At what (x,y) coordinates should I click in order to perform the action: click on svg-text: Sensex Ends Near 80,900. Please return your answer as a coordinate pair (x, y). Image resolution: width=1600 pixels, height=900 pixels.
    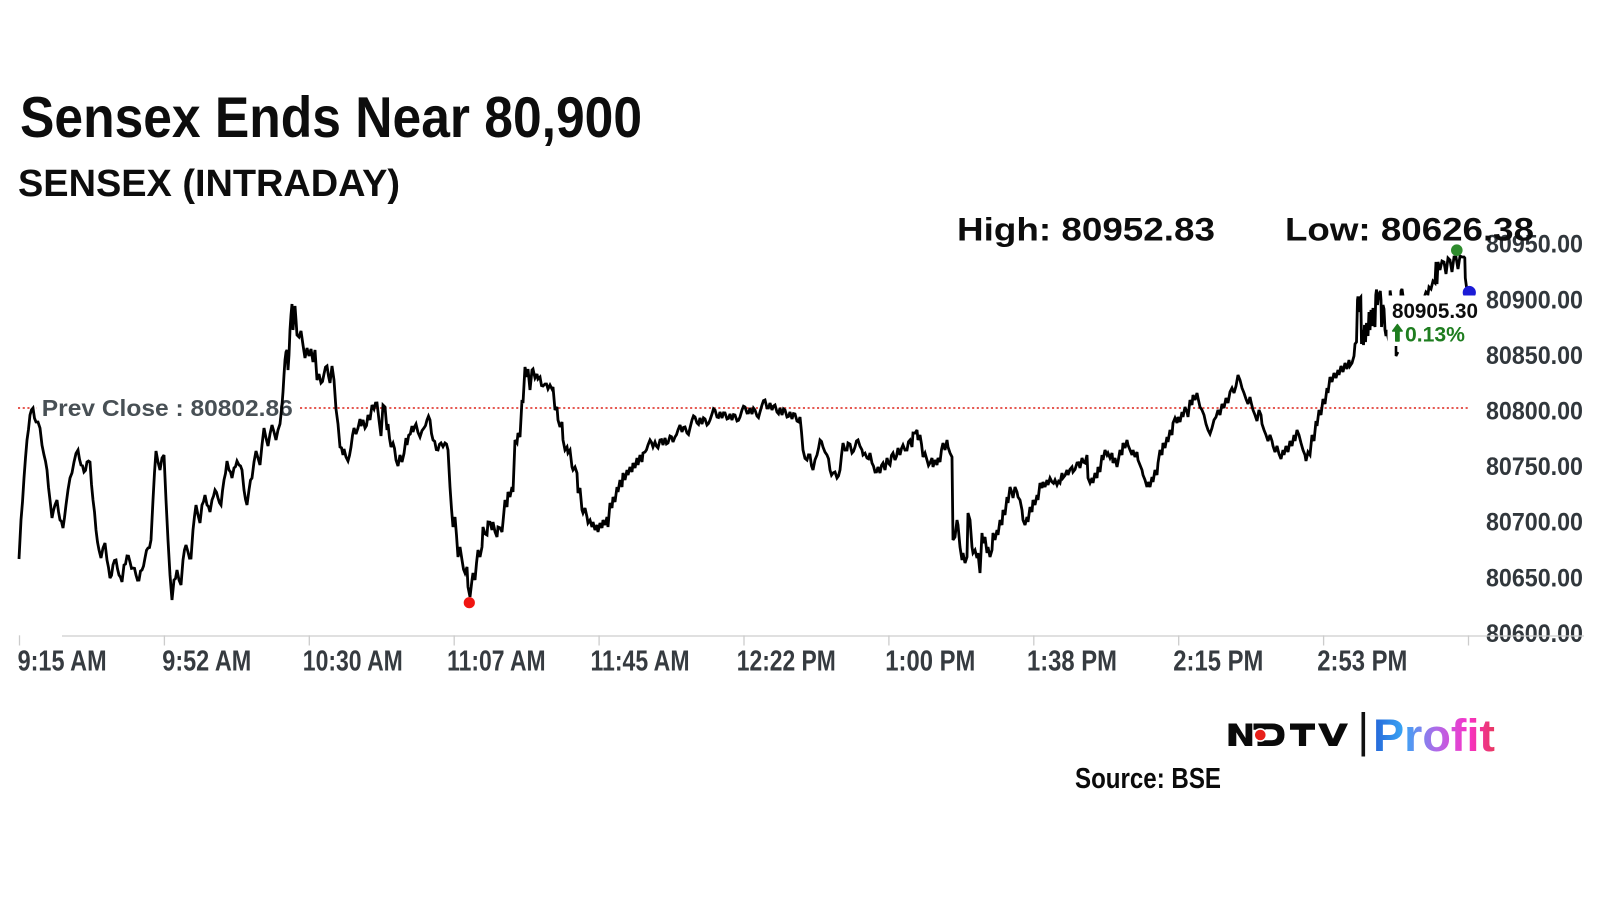
    Looking at the image, I should click on (331, 118).